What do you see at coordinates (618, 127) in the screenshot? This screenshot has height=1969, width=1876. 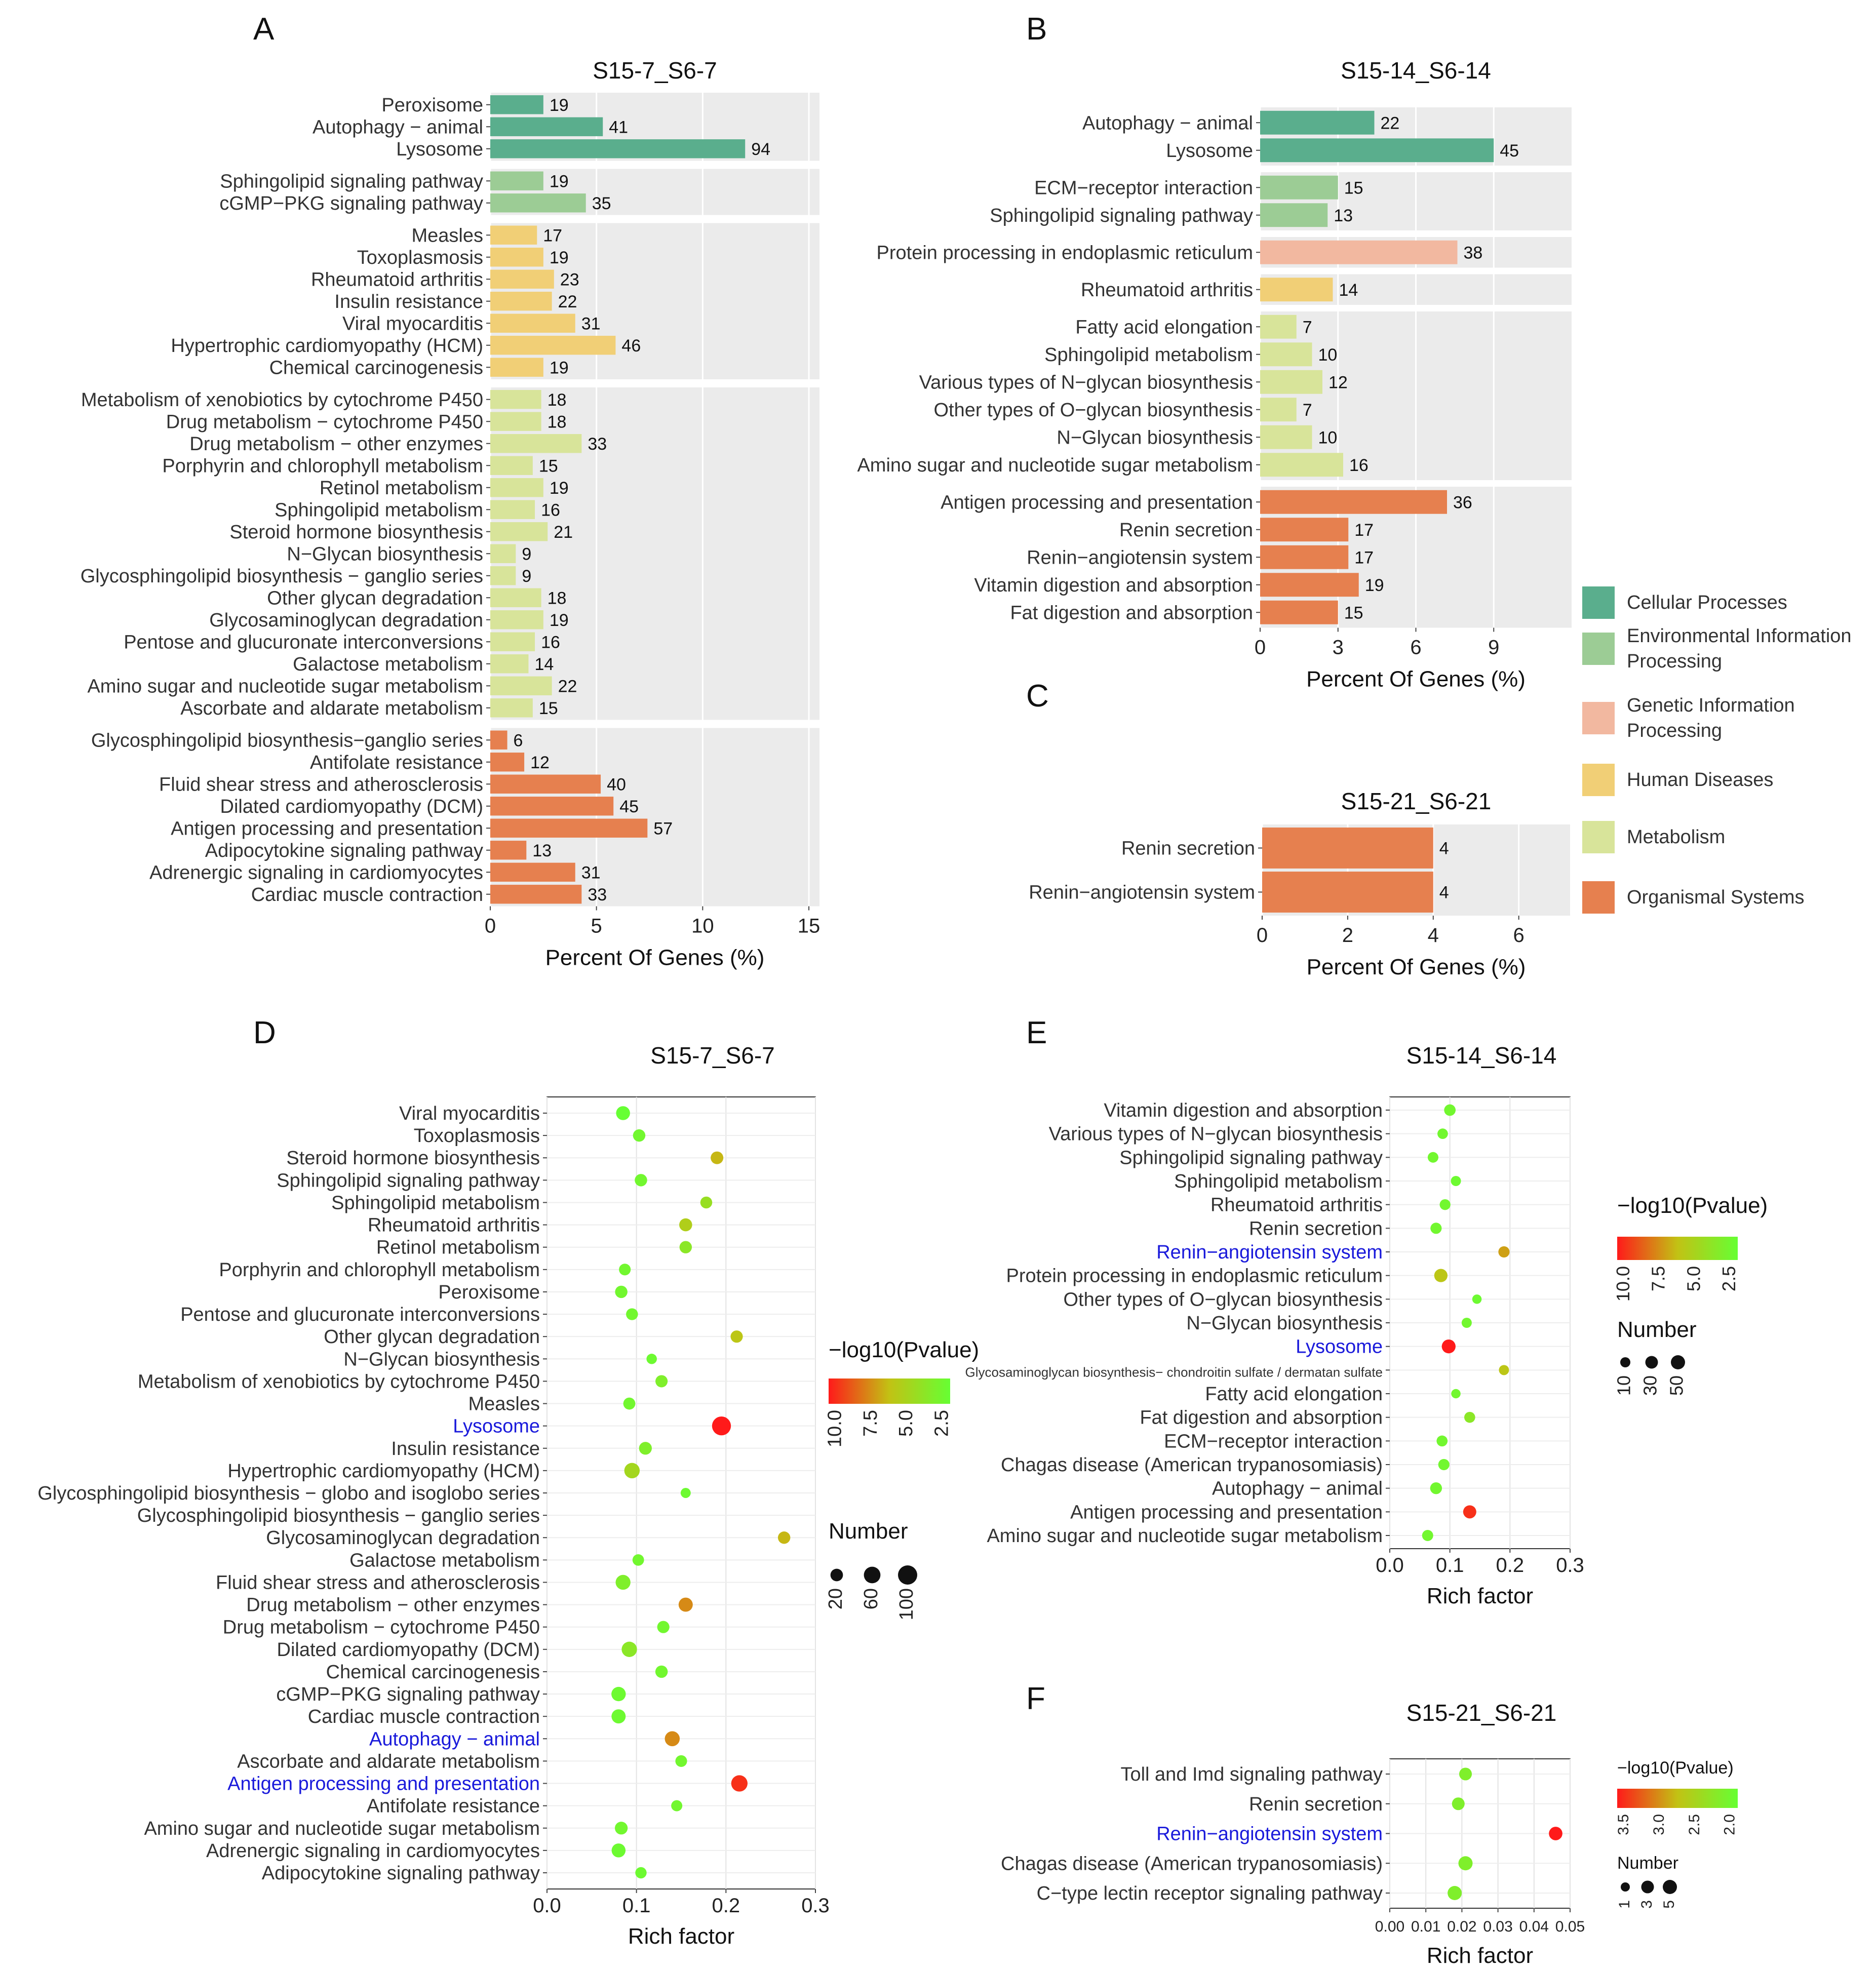 I see `bar-value-label: 41` at bounding box center [618, 127].